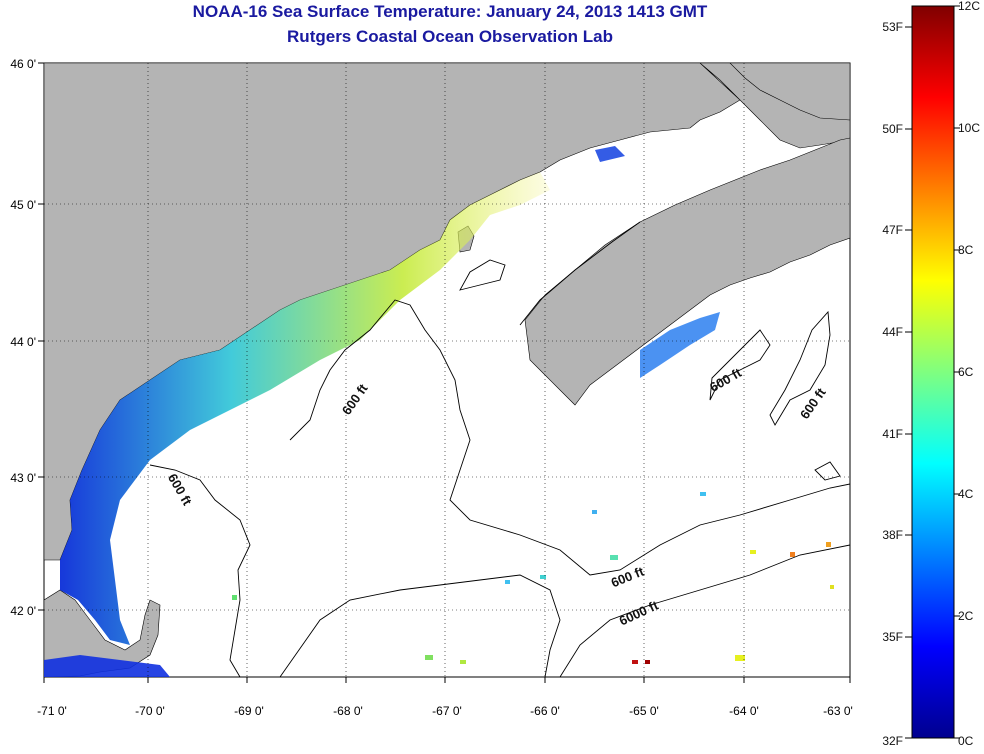  Describe the element at coordinates (969, 128) in the screenshot. I see `colorbar-c-label: 10C` at that location.